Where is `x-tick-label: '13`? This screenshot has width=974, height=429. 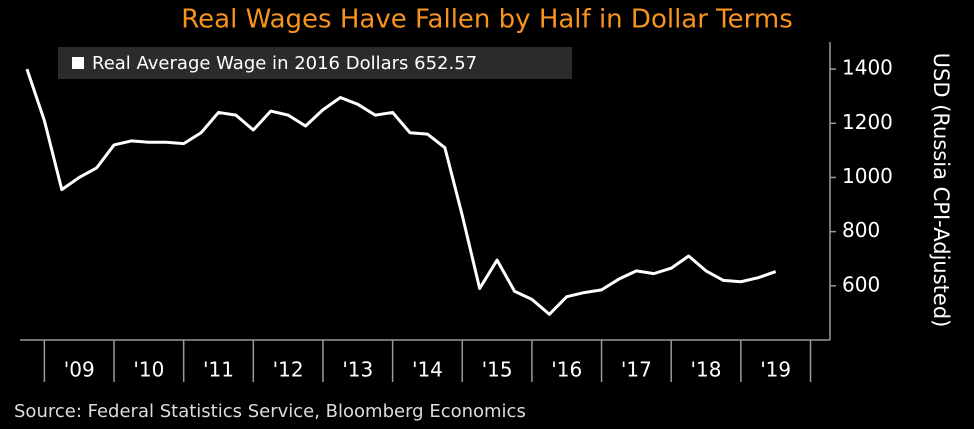
x-tick-label: '13 is located at coordinates (357, 370).